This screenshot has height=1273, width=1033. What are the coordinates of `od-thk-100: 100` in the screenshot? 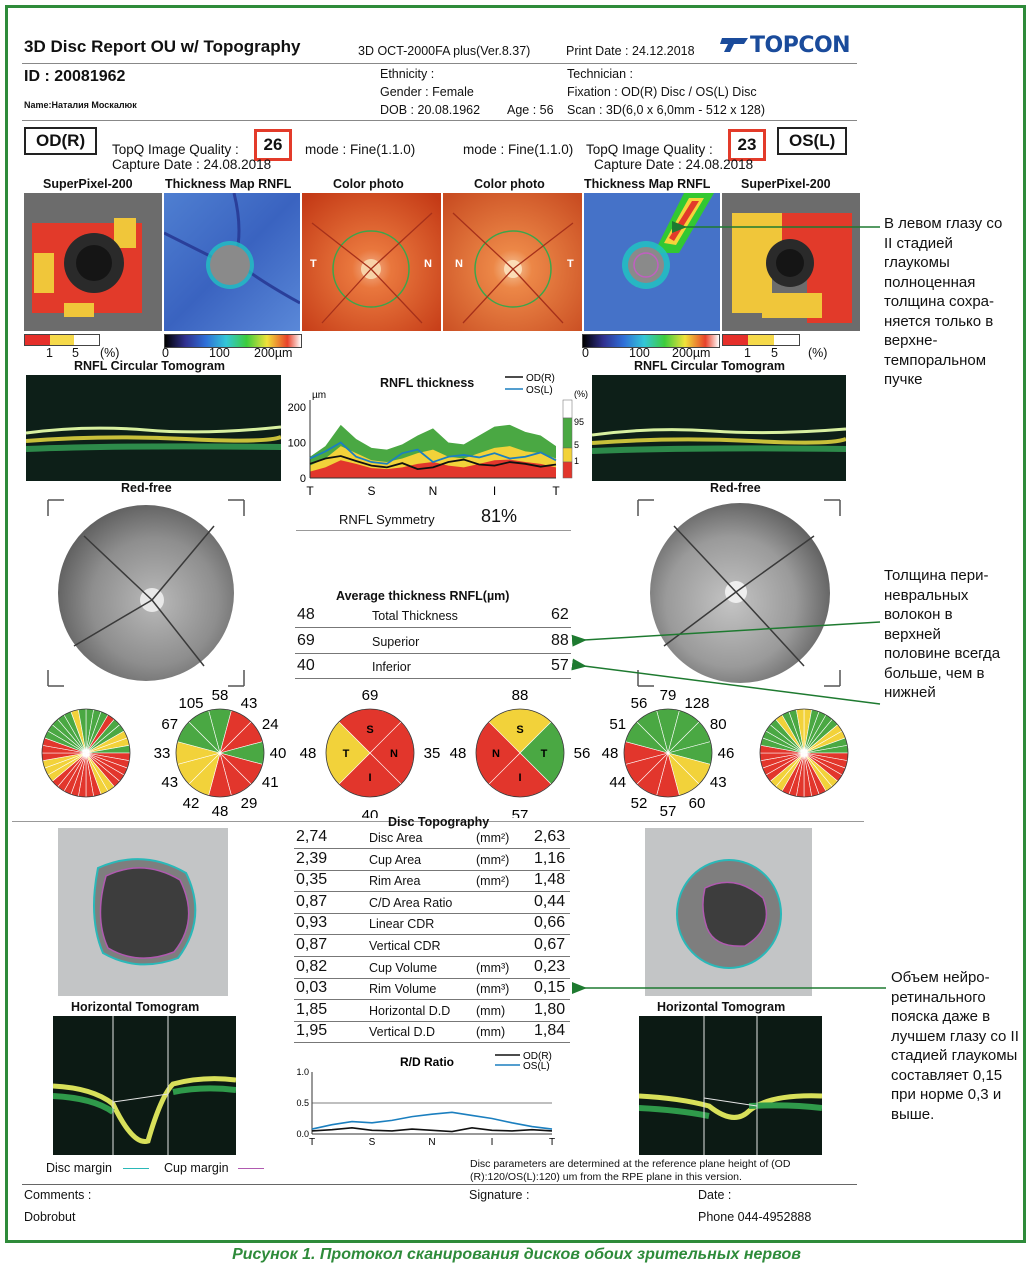 It's located at (219, 353).